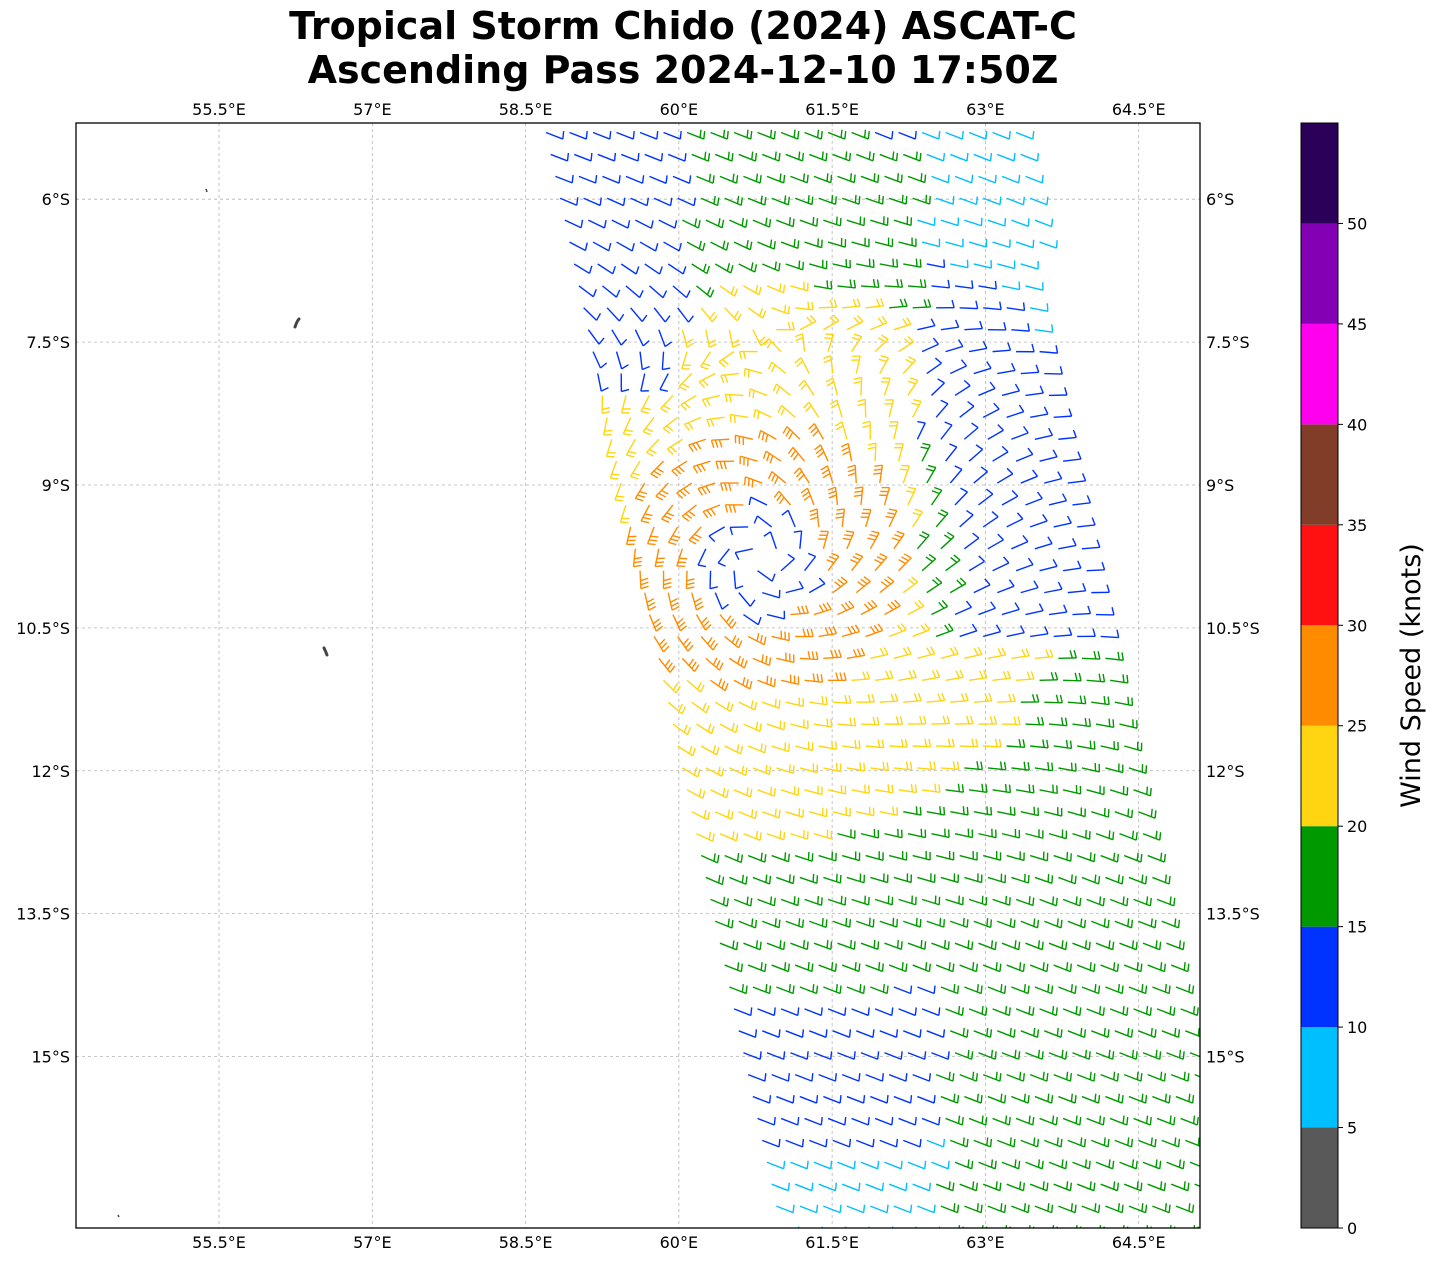 The image size is (1438, 1264). I want to click on colorbar-label: Wind Speed (knots), so click(1411, 675).